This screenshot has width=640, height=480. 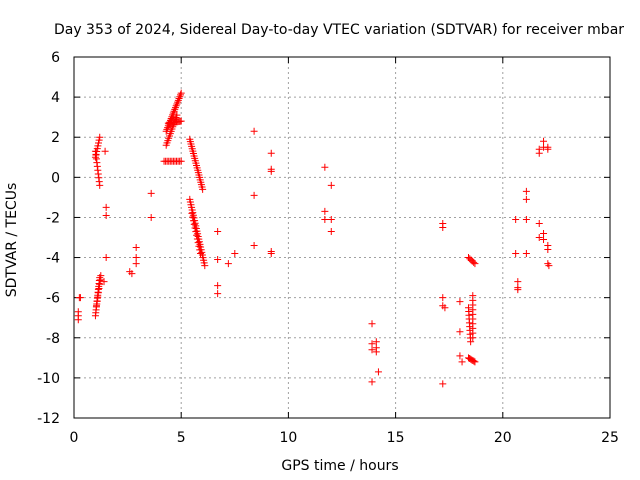 What do you see at coordinates (53, 299) in the screenshot?
I see `y-tick-label: -6` at bounding box center [53, 299].